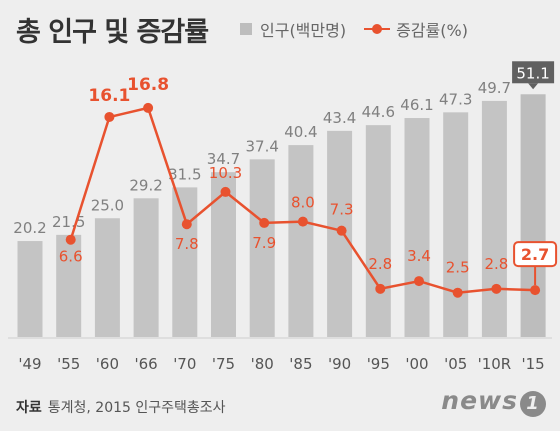 Image resolution: width=560 pixels, height=431 pixels. Describe the element at coordinates (184, 174) in the screenshot. I see `bar-label-4: 31.5` at that location.